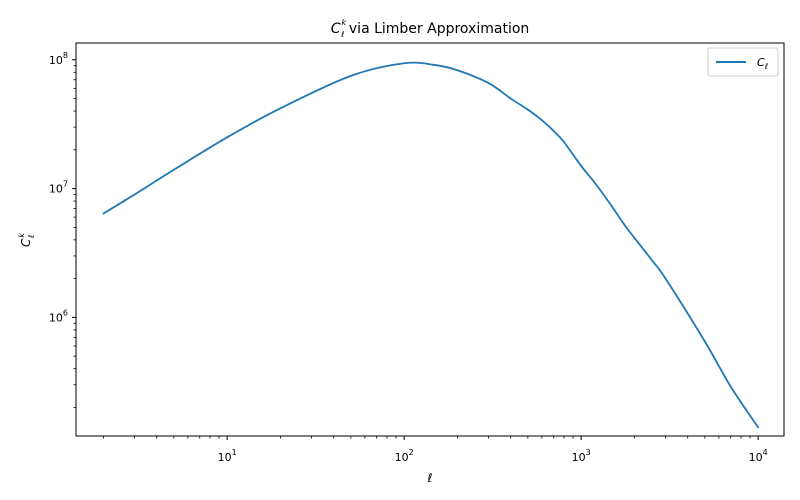 This screenshot has width=800, height=500. Describe the element at coordinates (581, 456) in the screenshot. I see `x-tick-label-2: 10³` at that location.